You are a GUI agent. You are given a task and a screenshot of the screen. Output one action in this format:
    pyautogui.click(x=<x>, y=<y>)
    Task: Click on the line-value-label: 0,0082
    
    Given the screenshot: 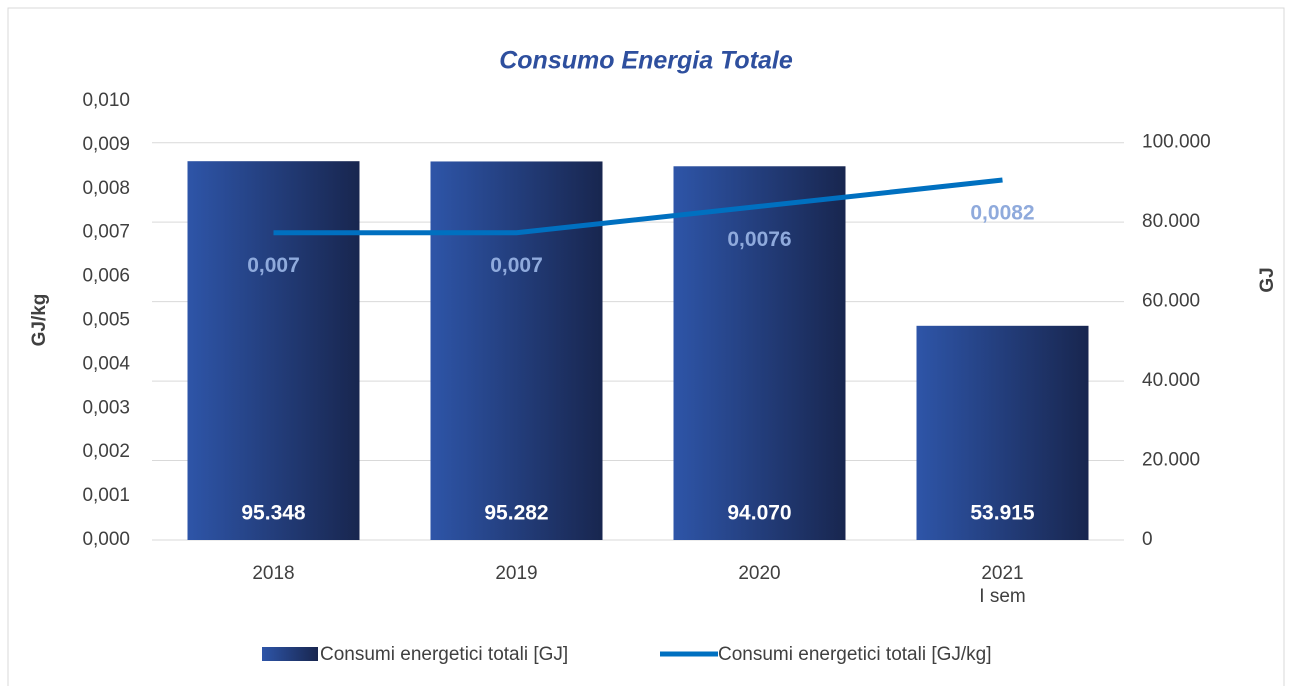 What is the action you would take?
    pyautogui.click(x=1002, y=213)
    